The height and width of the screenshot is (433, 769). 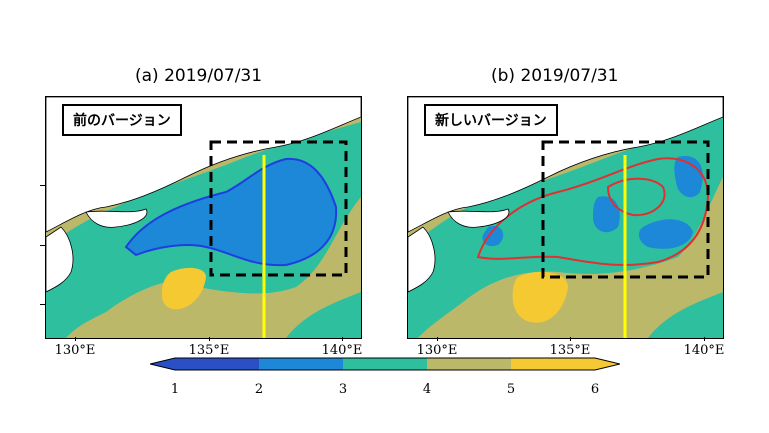 What do you see at coordinates (122, 120) in the screenshot?
I see `version-label-a: 前のバージョン` at bounding box center [122, 120].